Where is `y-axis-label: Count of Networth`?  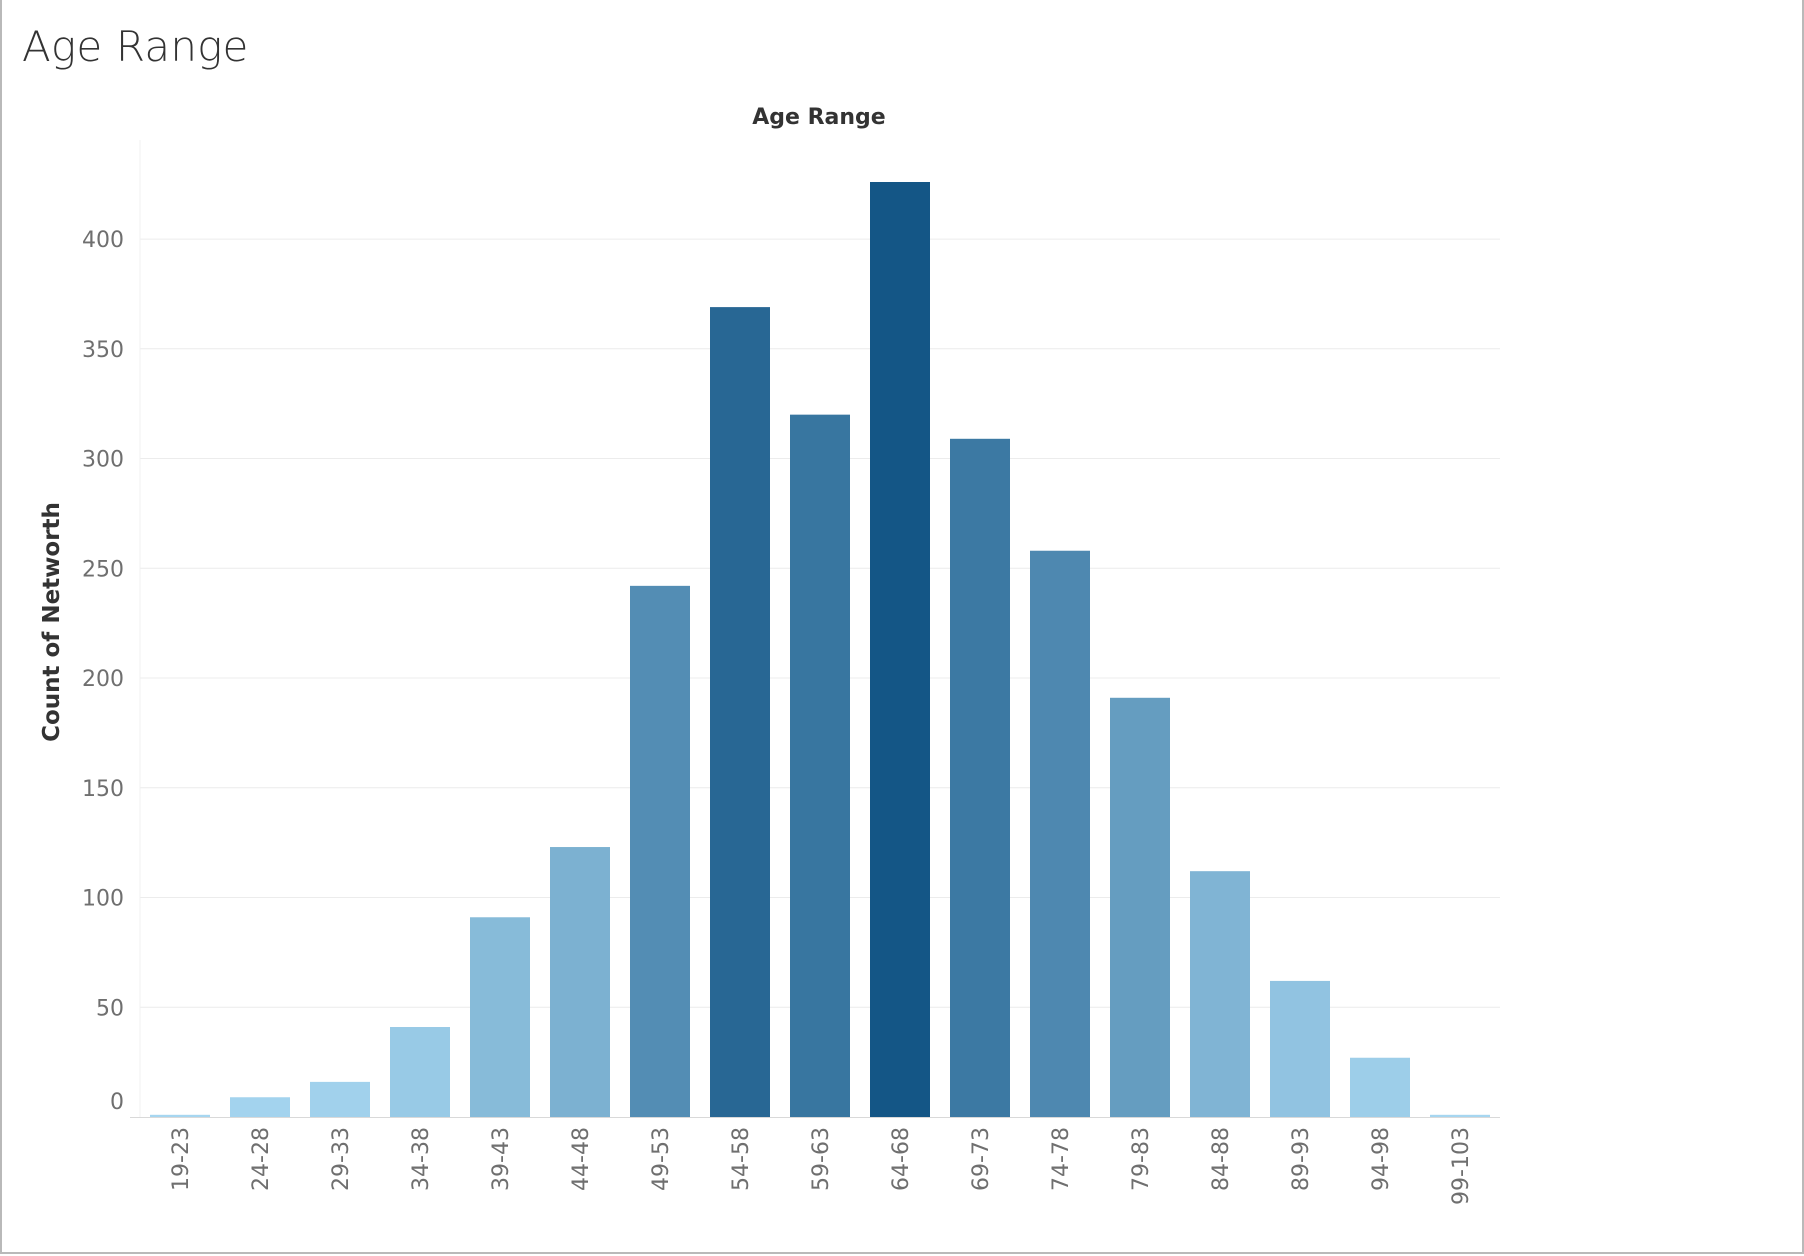
y-axis-label: Count of Networth is located at coordinates (52, 622).